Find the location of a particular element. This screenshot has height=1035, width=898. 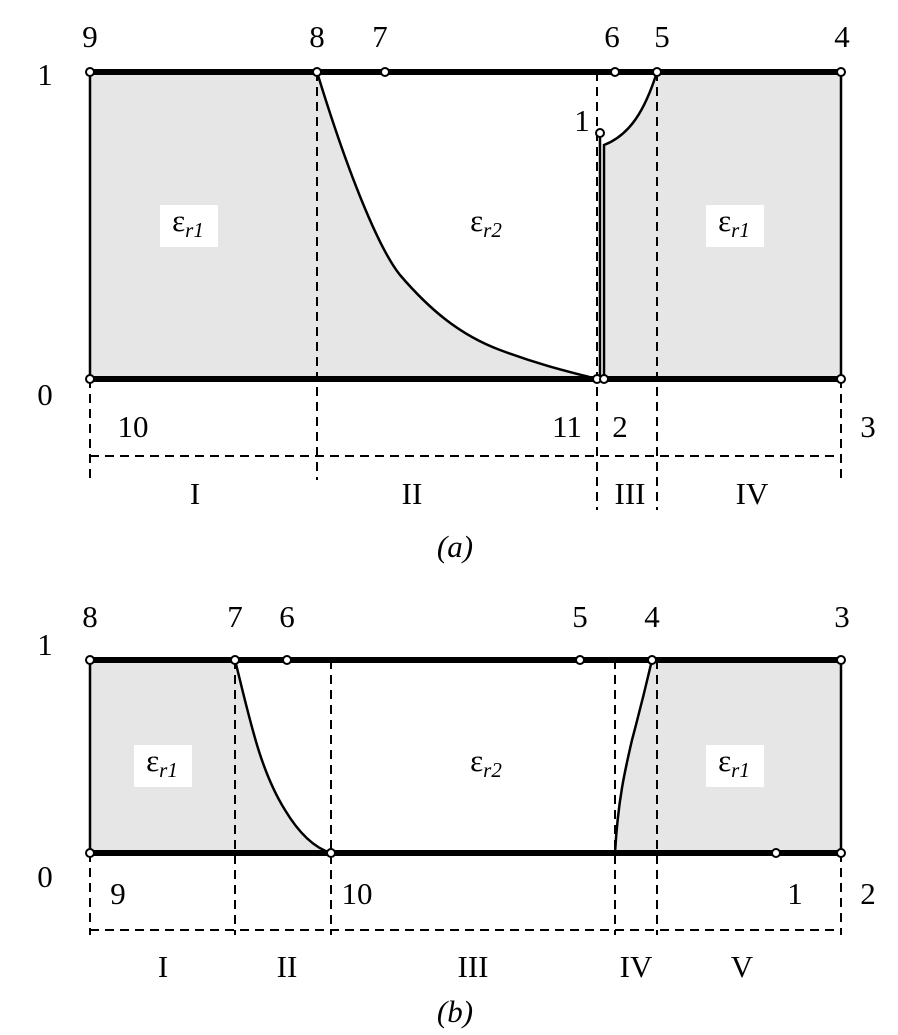

region-label: V is located at coordinates (742, 966).